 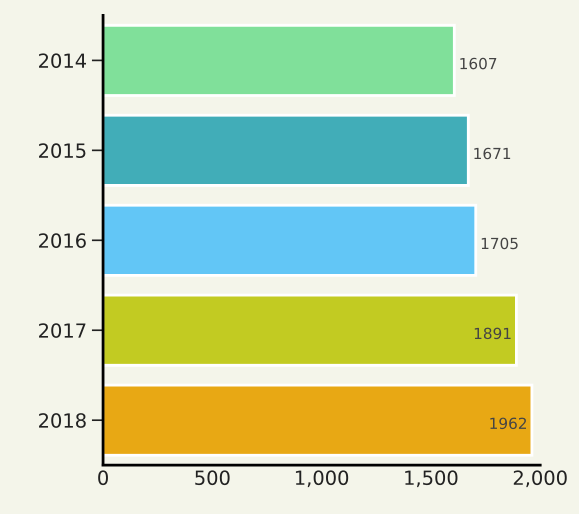 What do you see at coordinates (103, 478) in the screenshot?
I see `x-tick-label: 0` at bounding box center [103, 478].